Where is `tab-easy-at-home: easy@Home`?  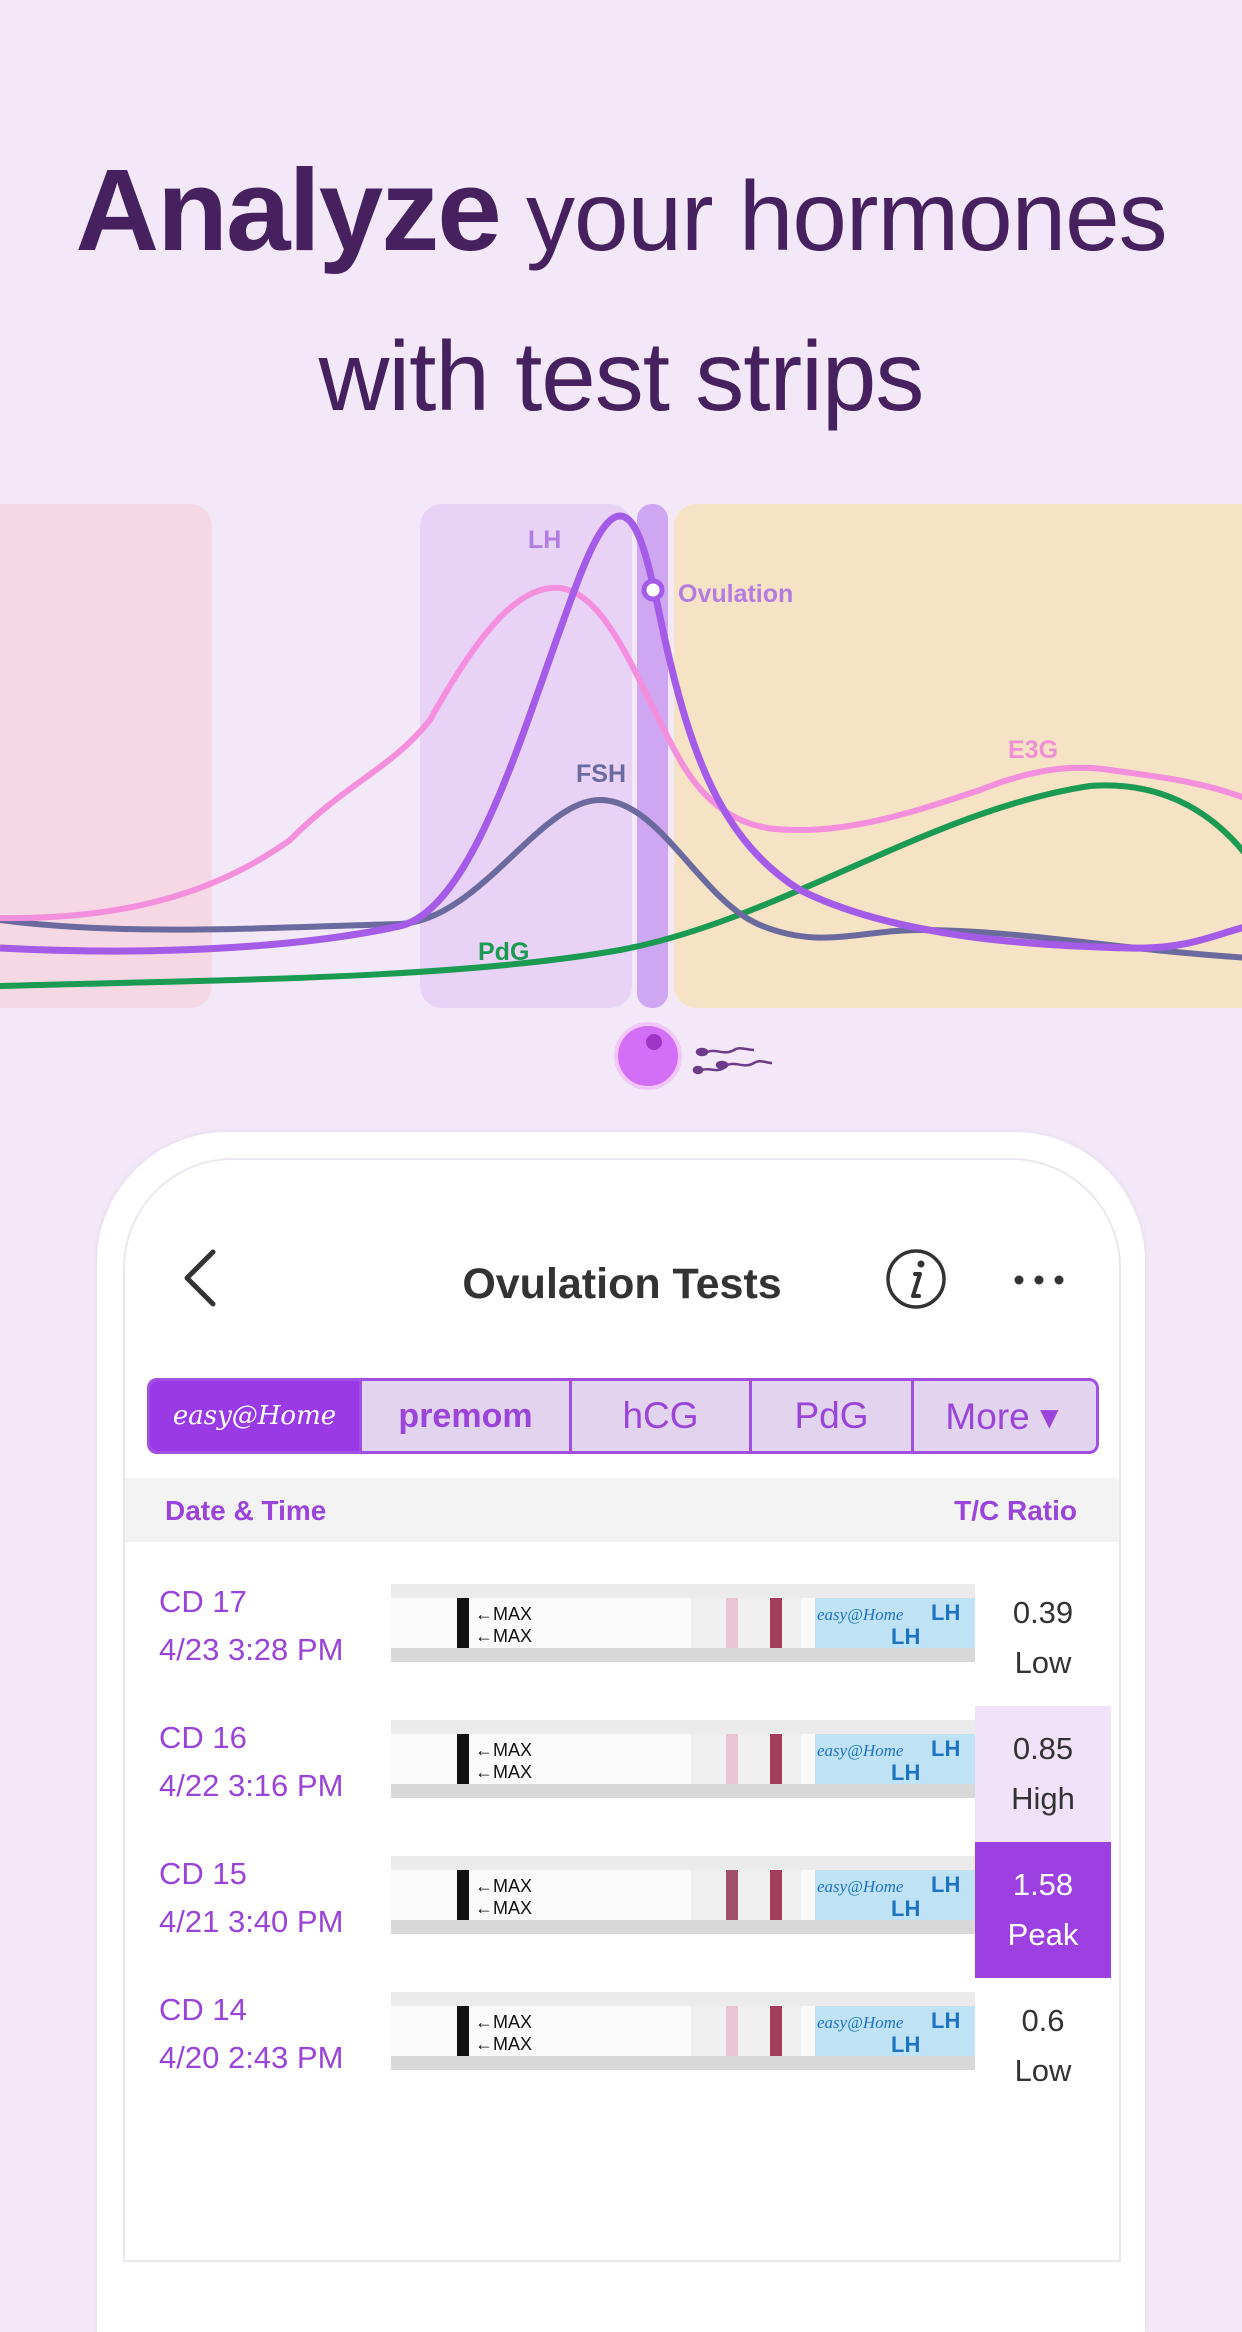
tab-easy-at-home: easy@Home is located at coordinates (256, 1416).